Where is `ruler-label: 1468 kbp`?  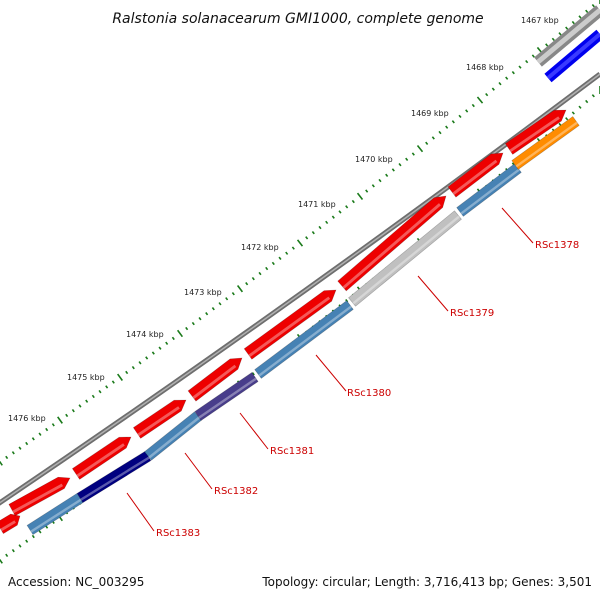
ruler-label: 1468 kbp is located at coordinates (485, 67).